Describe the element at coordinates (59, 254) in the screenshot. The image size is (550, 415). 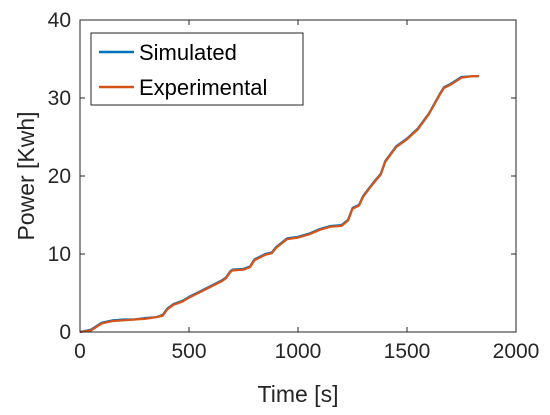
I see `y-tick-label: 10` at that location.